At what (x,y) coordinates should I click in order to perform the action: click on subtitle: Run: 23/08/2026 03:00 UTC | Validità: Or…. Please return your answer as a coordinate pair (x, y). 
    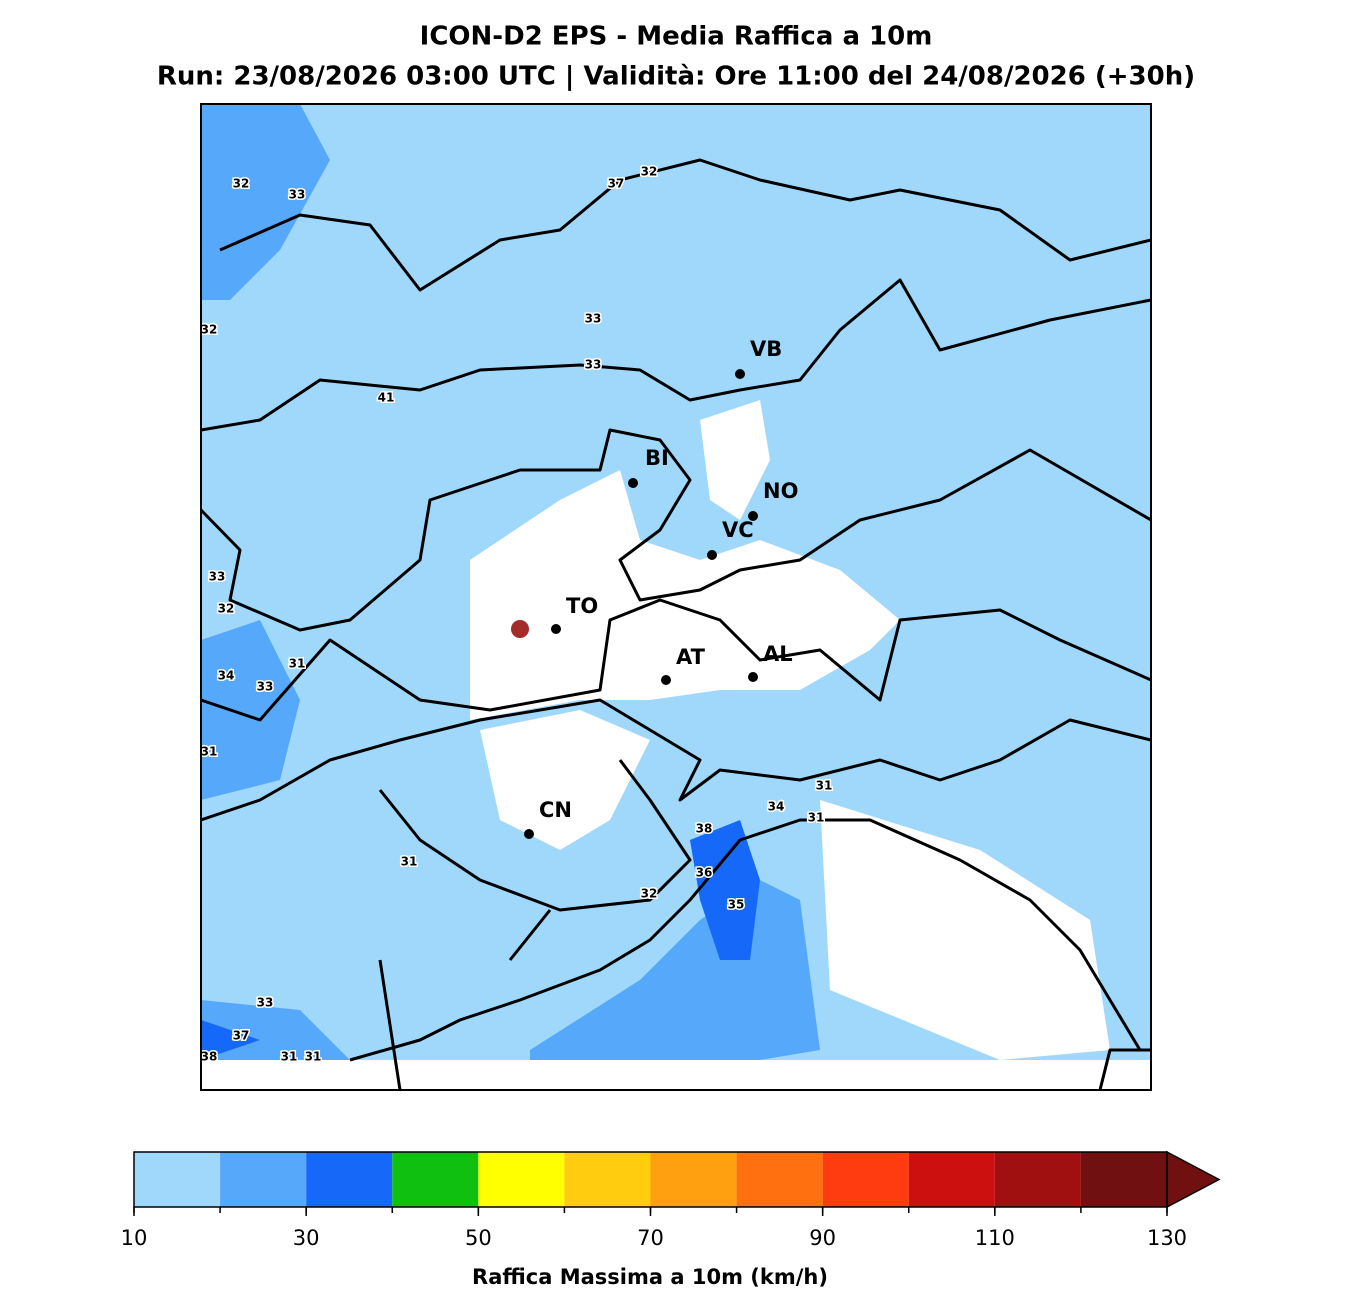
    Looking at the image, I should click on (676, 77).